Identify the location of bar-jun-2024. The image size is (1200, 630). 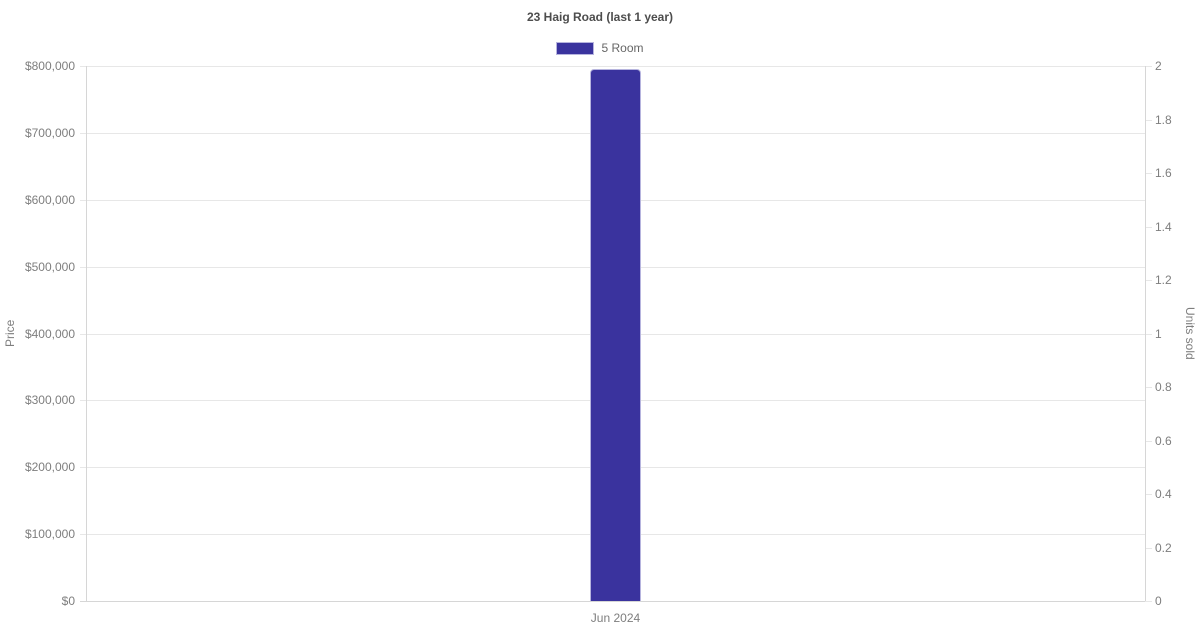
(615, 335).